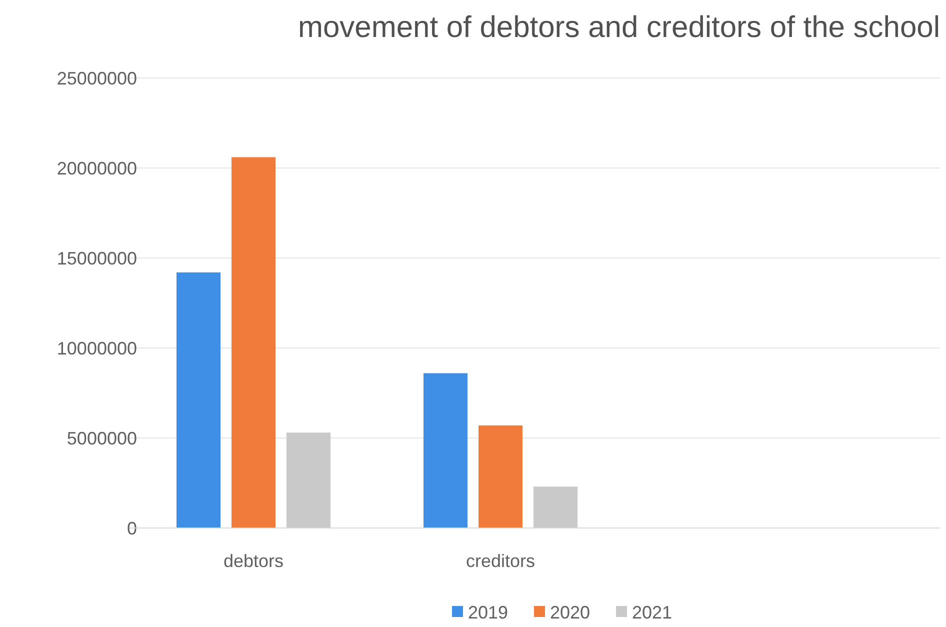 This screenshot has height=627, width=946. Describe the element at coordinates (488, 612) in the screenshot. I see `legend-label: 2019` at that location.